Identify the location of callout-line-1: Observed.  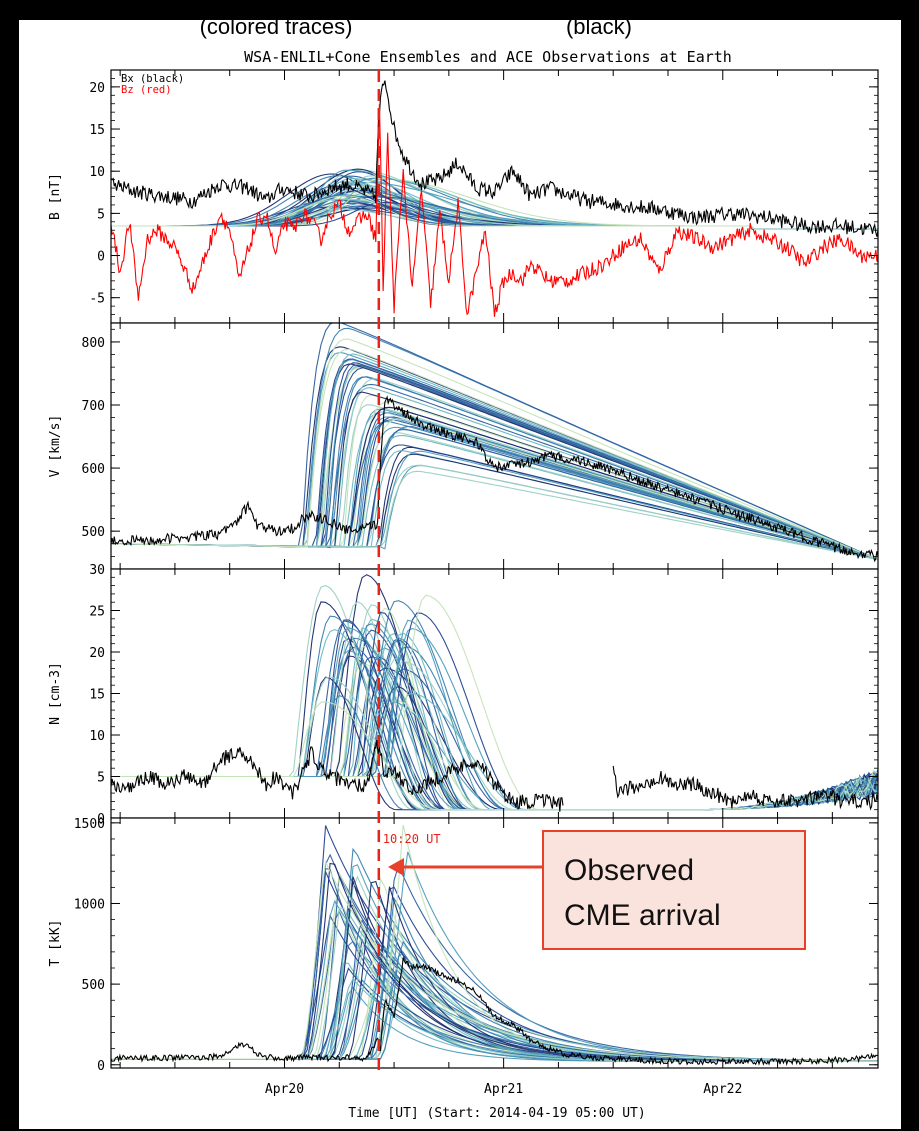
(629, 870).